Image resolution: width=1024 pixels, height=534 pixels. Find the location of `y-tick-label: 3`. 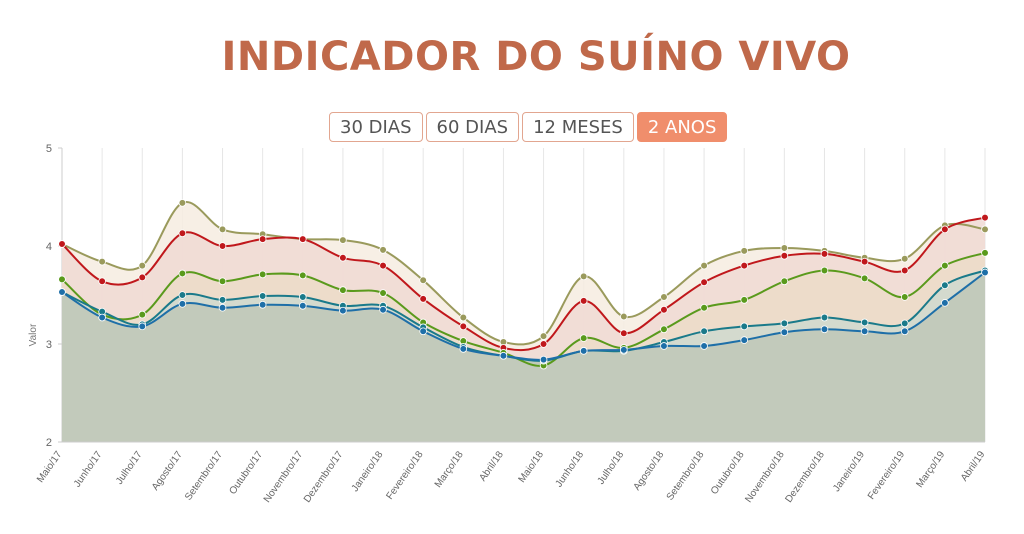

y-tick-label: 3 is located at coordinates (49, 345).